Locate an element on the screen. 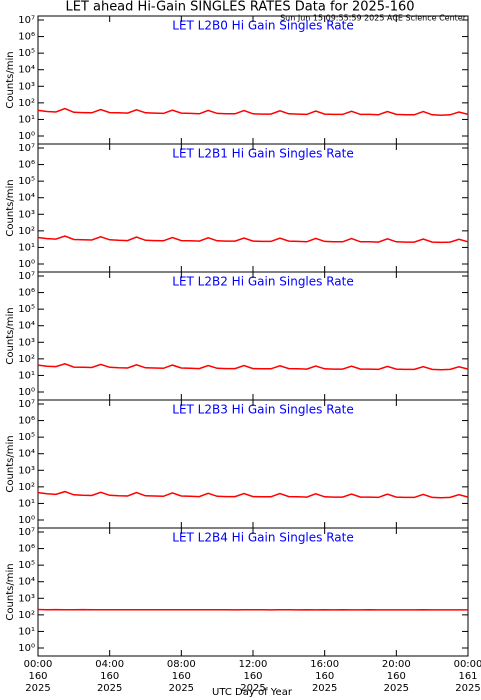  x-tick-label: 04:00 is located at coordinates (109, 664).